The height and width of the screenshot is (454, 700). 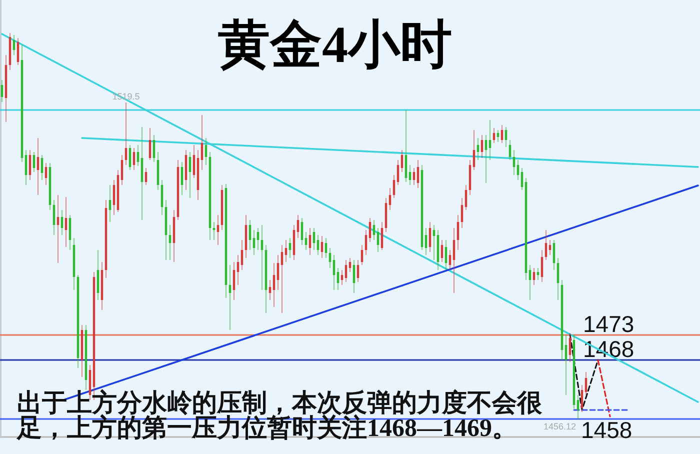 I want to click on annotation: 1458, so click(x=606, y=430).